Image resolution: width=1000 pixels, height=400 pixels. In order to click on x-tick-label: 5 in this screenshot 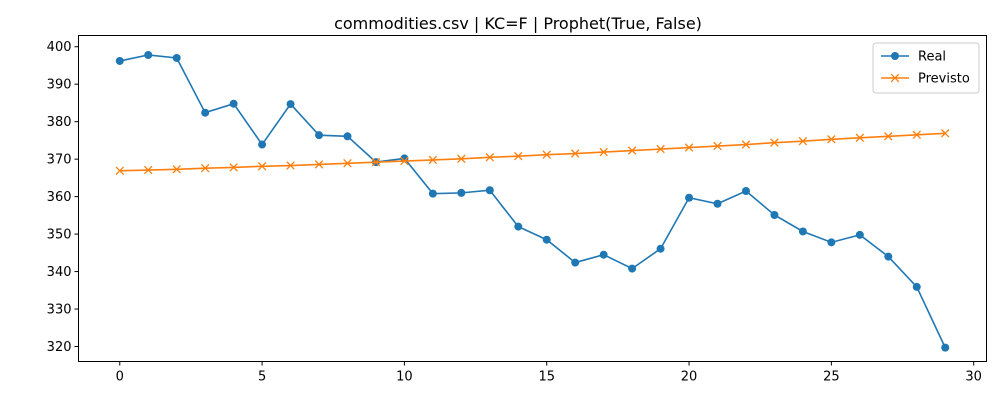, I will do `click(262, 377)`.